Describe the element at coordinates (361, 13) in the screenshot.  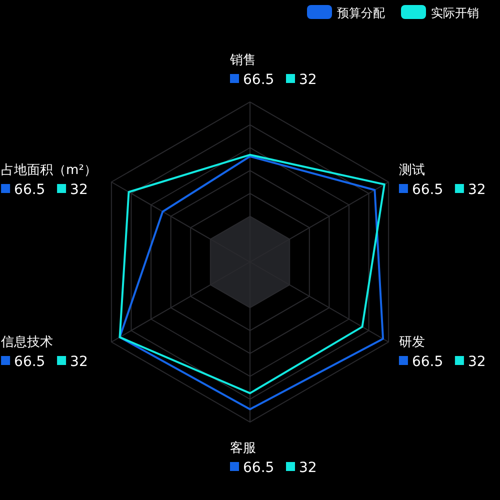
I see `legend-label: 预算分配` at that location.